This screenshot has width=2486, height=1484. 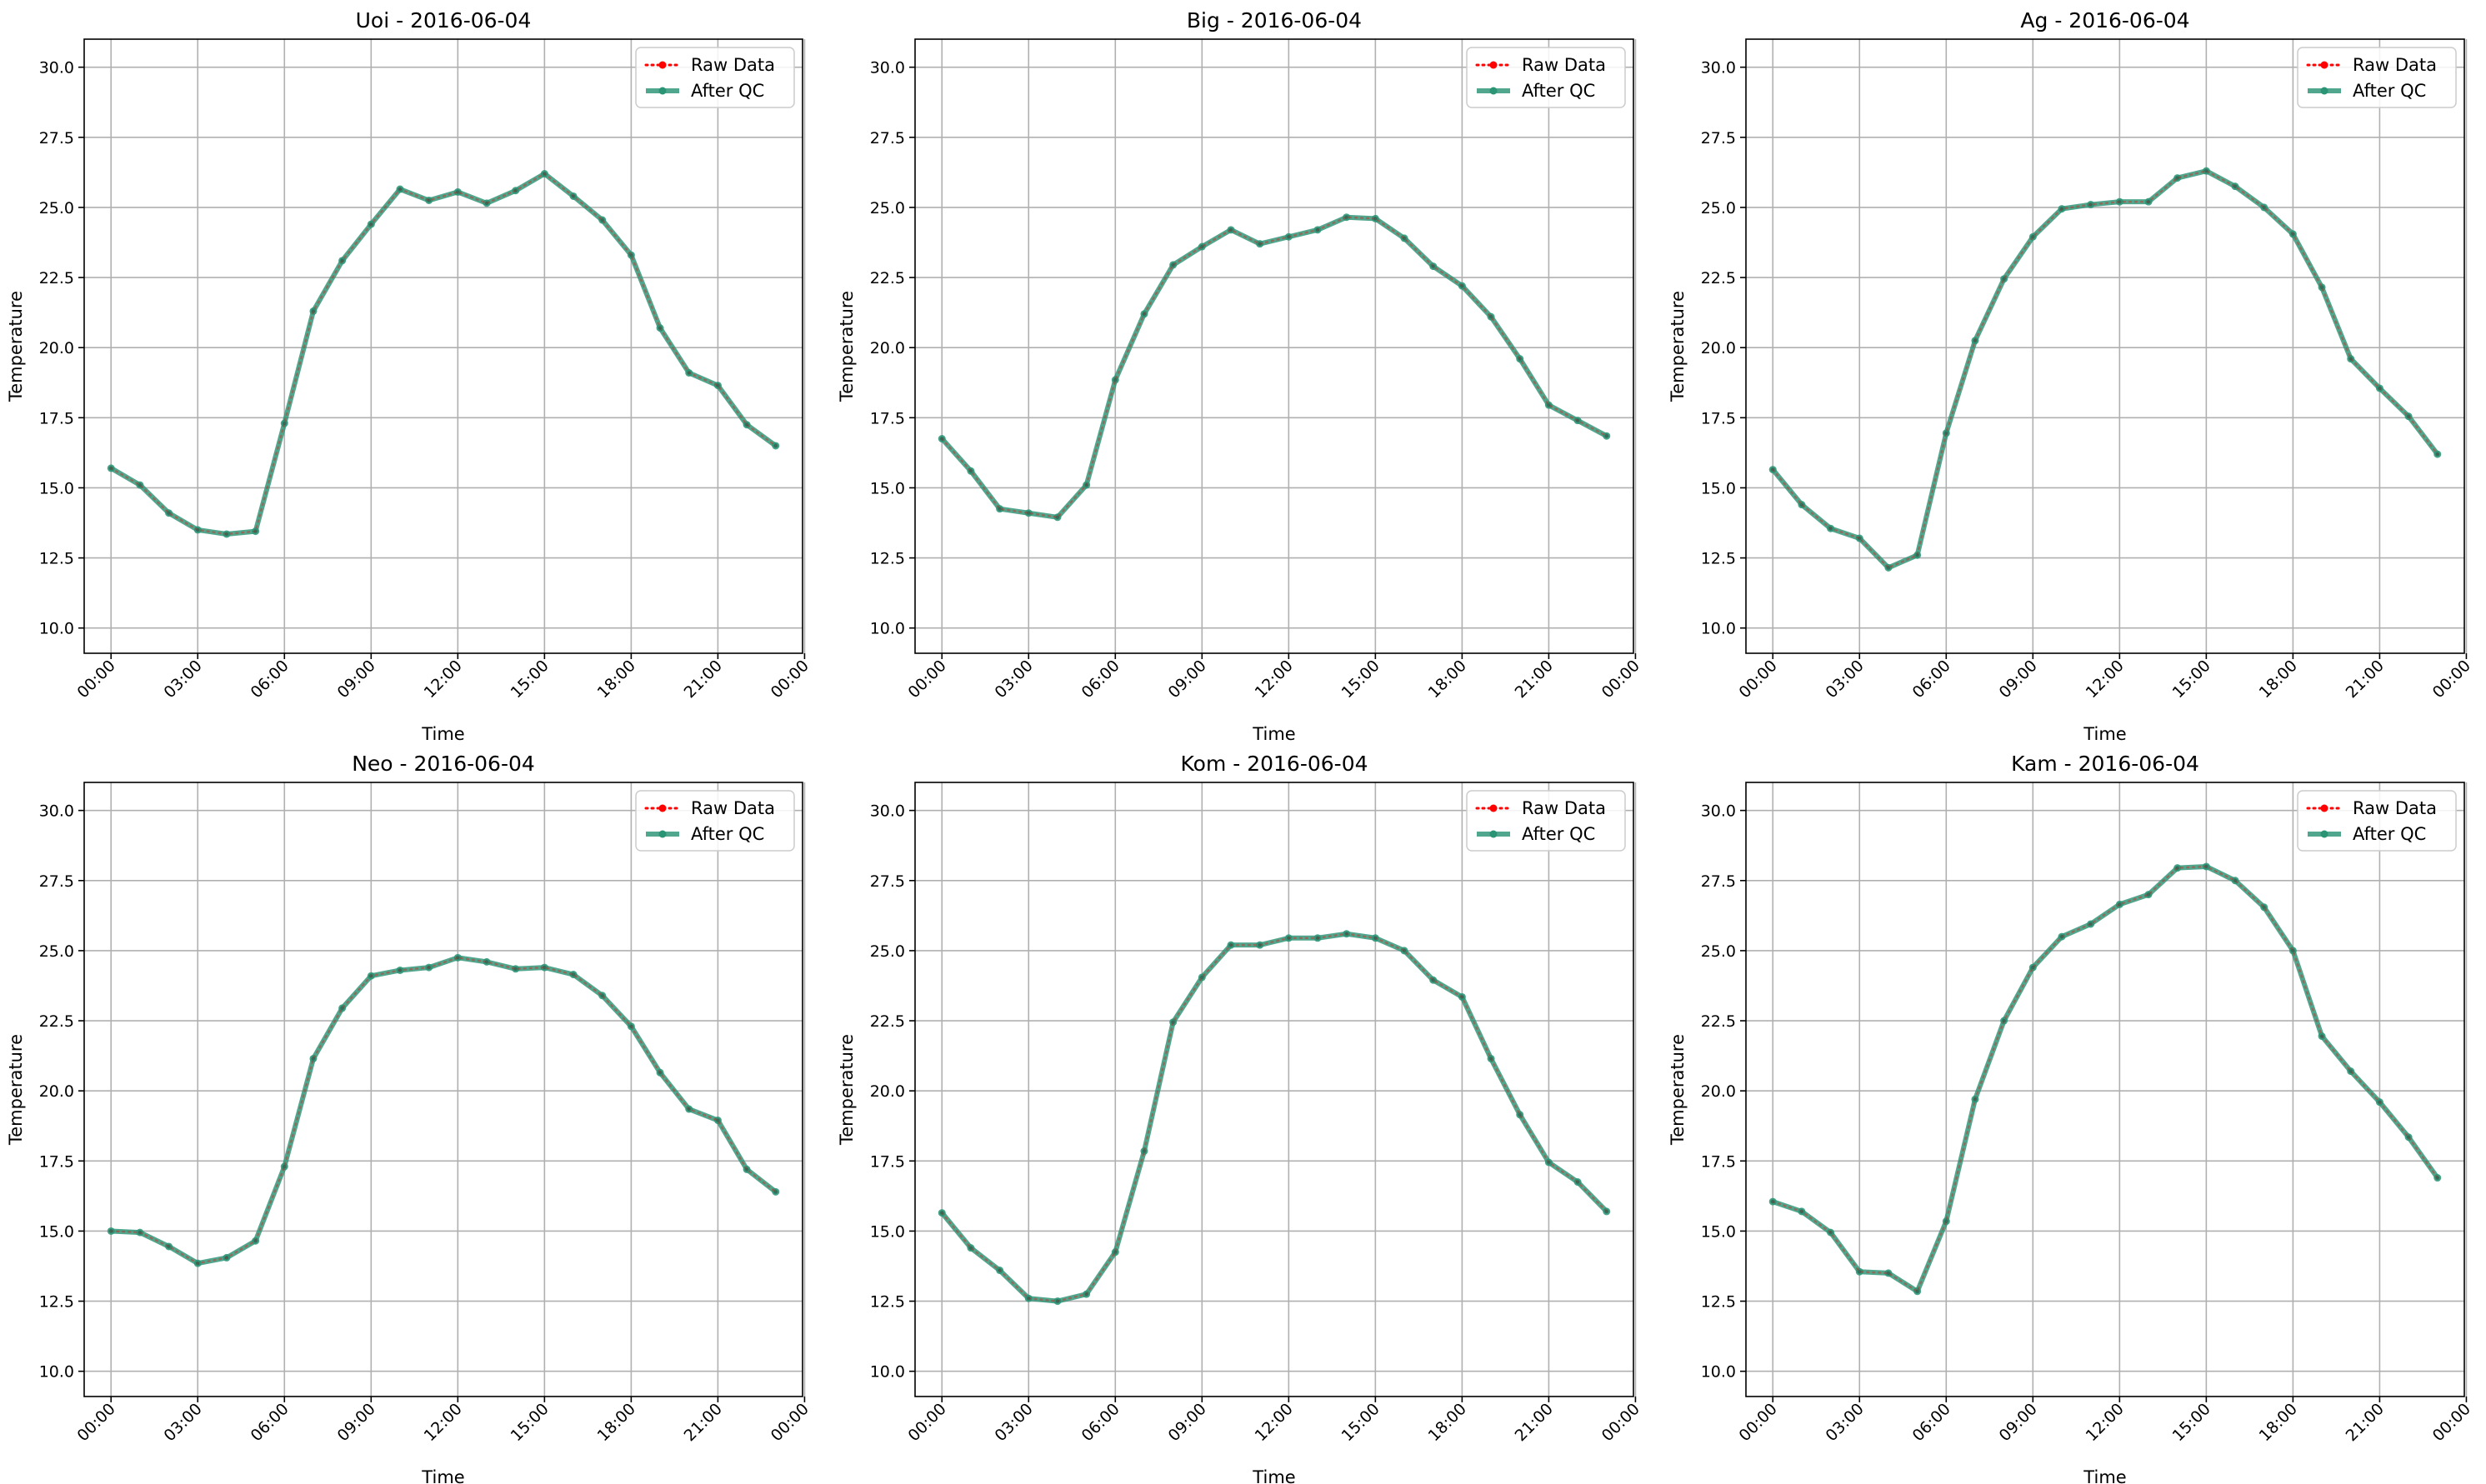 I want to click on y-tick-label: 30.0, so click(x=57, y=68).